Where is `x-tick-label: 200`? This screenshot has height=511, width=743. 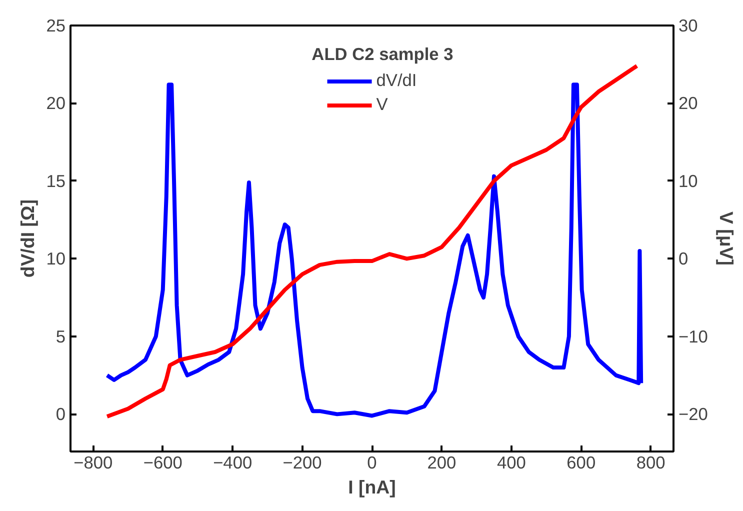 x-tick-label: 200 is located at coordinates (441, 462).